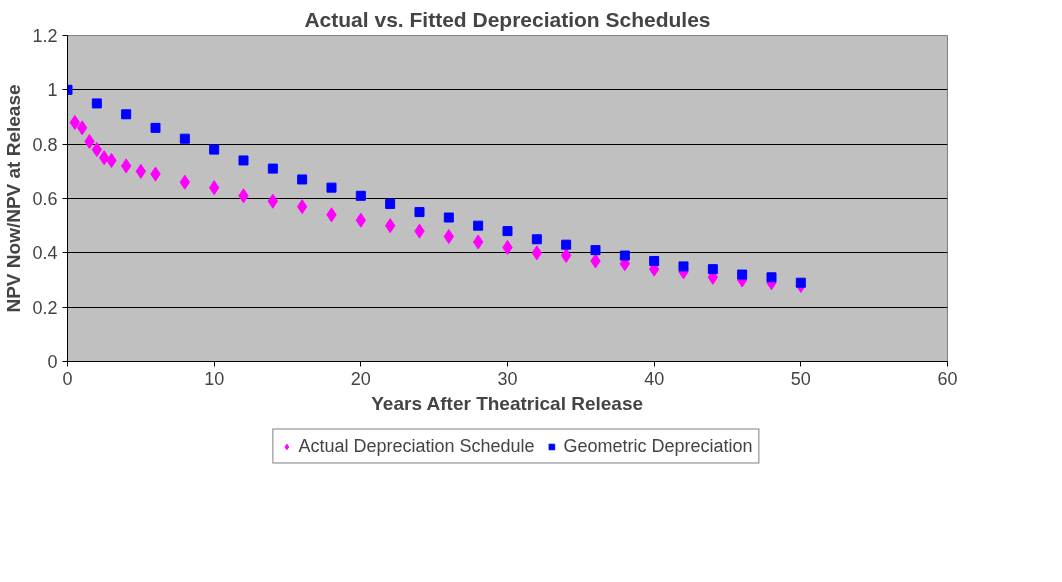  What do you see at coordinates (800, 378) in the screenshot?
I see `x-tick-label: 50` at bounding box center [800, 378].